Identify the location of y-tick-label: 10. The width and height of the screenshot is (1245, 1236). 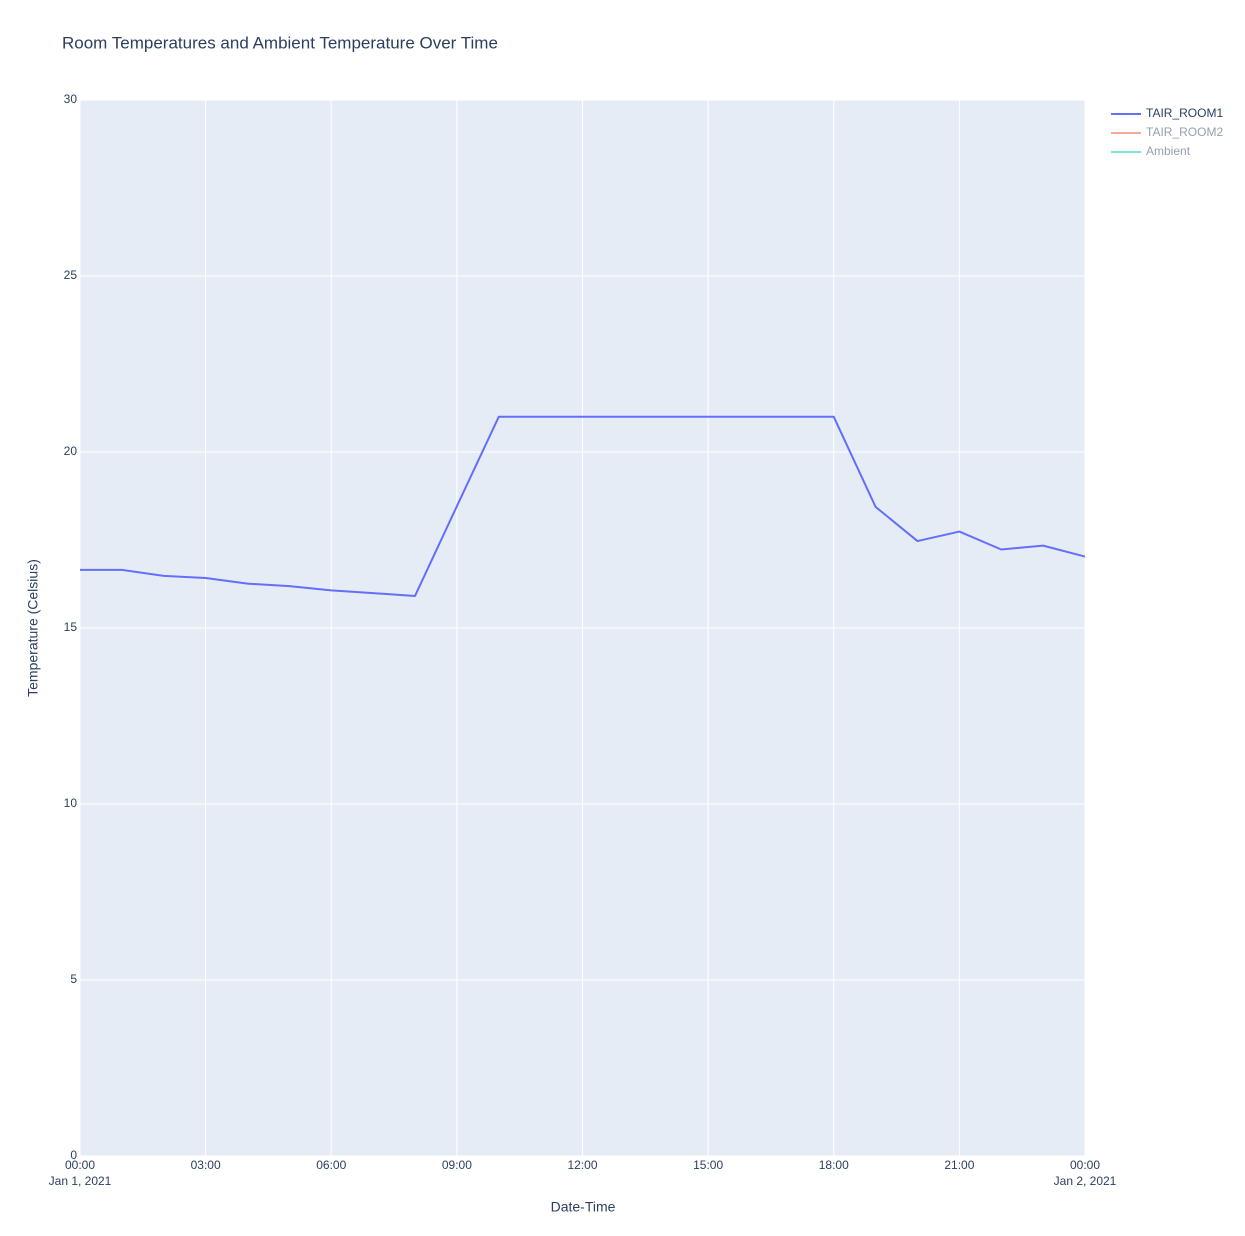
(71, 803).